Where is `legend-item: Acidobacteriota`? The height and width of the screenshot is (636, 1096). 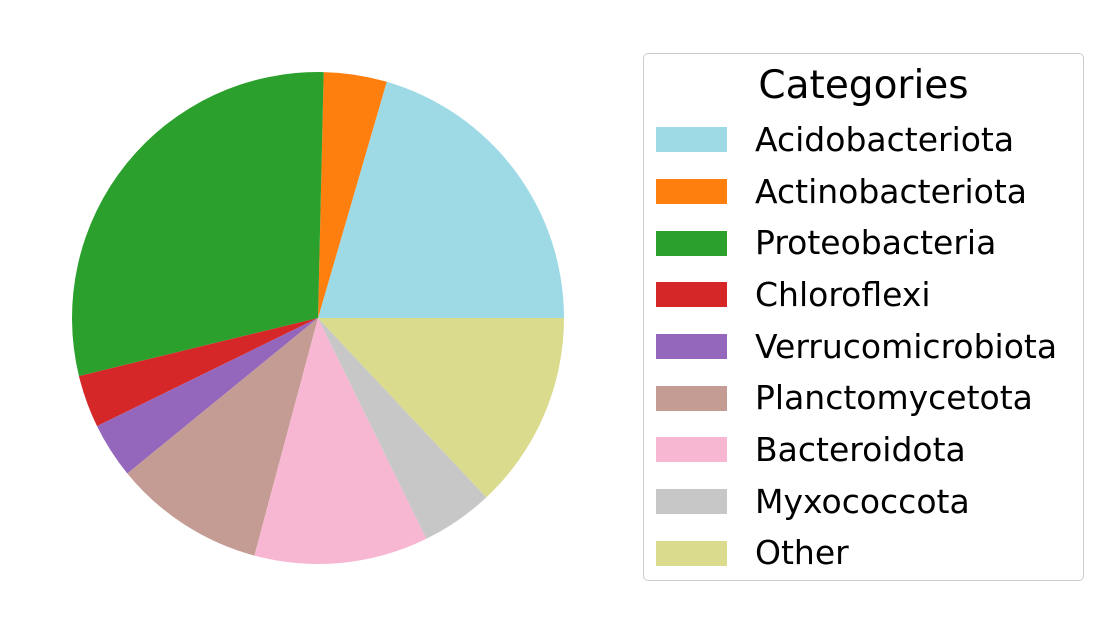 legend-item: Acidobacteriota is located at coordinates (856, 140).